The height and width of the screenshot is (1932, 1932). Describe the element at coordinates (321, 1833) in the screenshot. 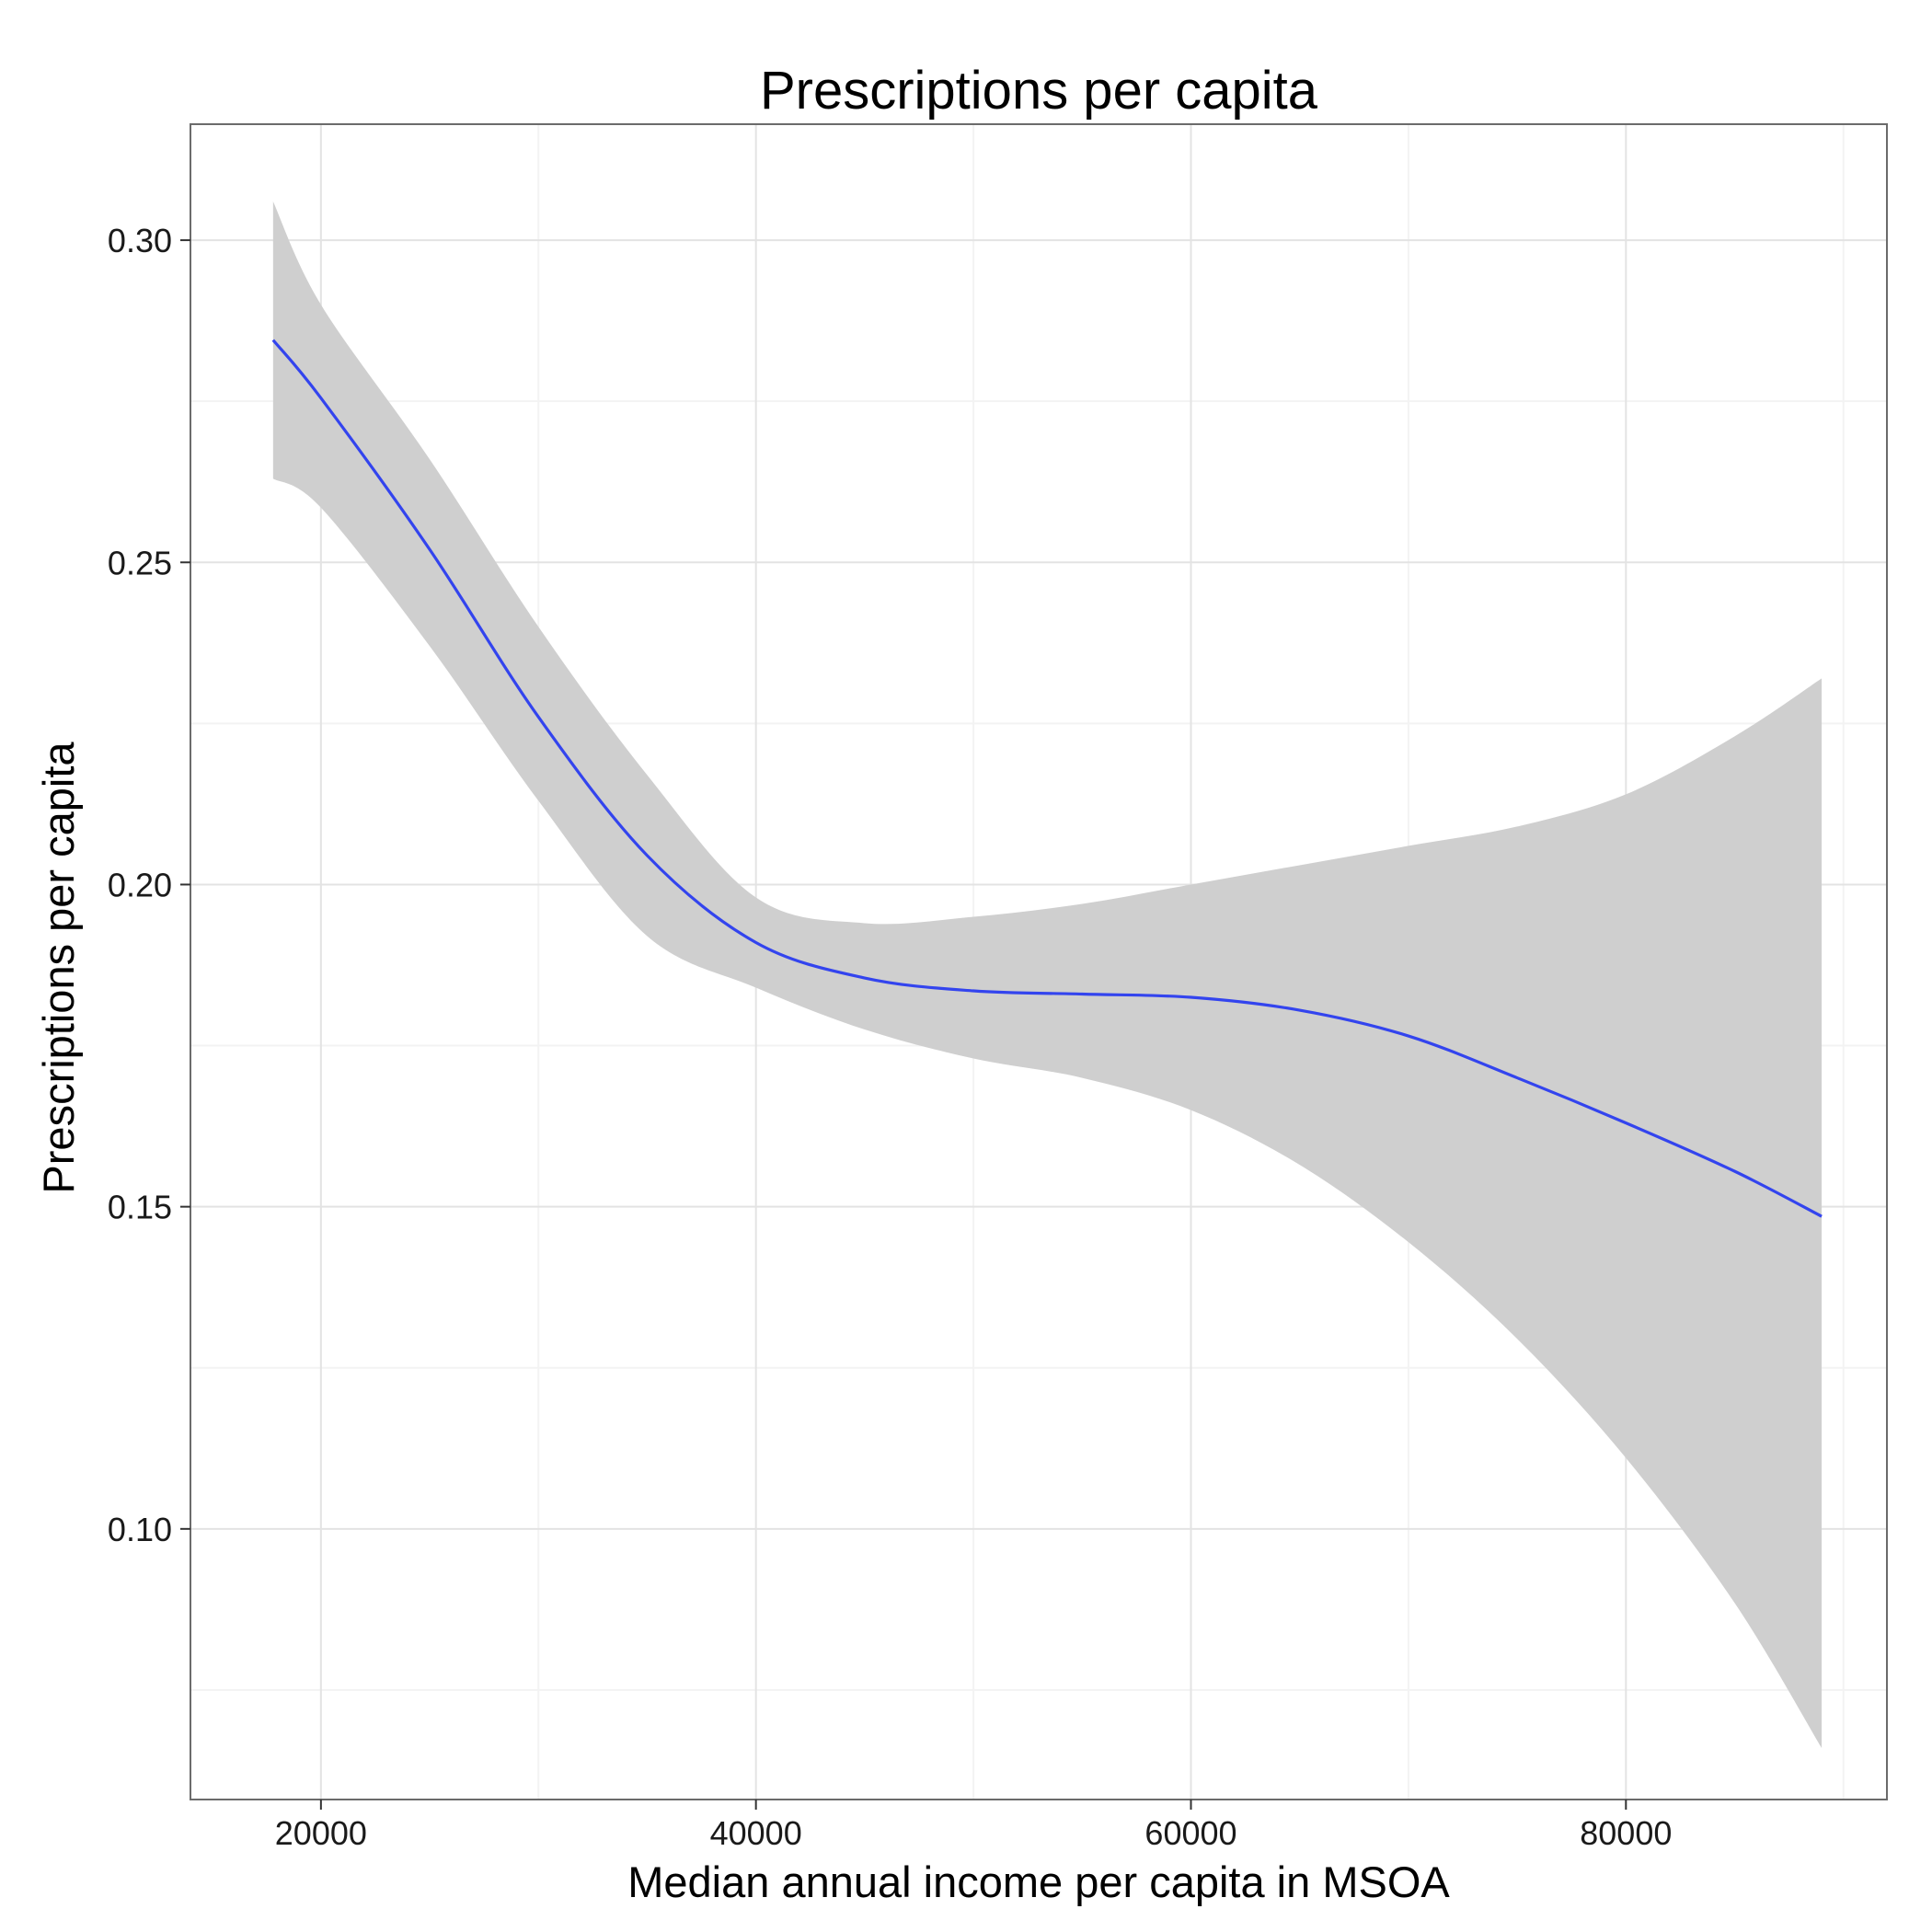

I see `x-tick-label: 20000` at that location.